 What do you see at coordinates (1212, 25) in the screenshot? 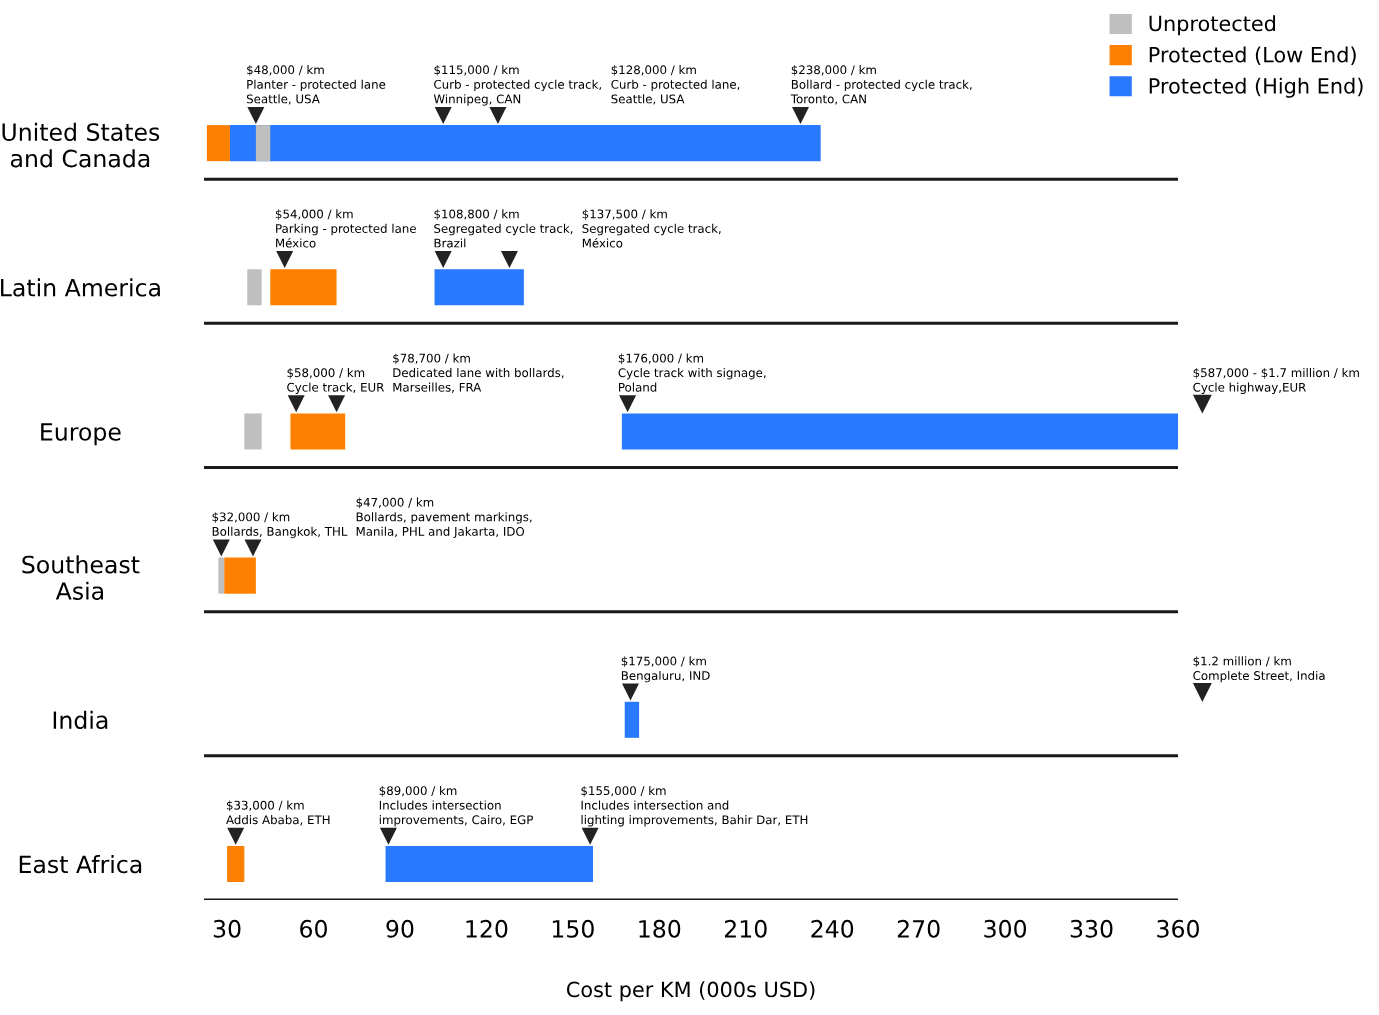
I see `legend-label: Unprotected` at bounding box center [1212, 25].